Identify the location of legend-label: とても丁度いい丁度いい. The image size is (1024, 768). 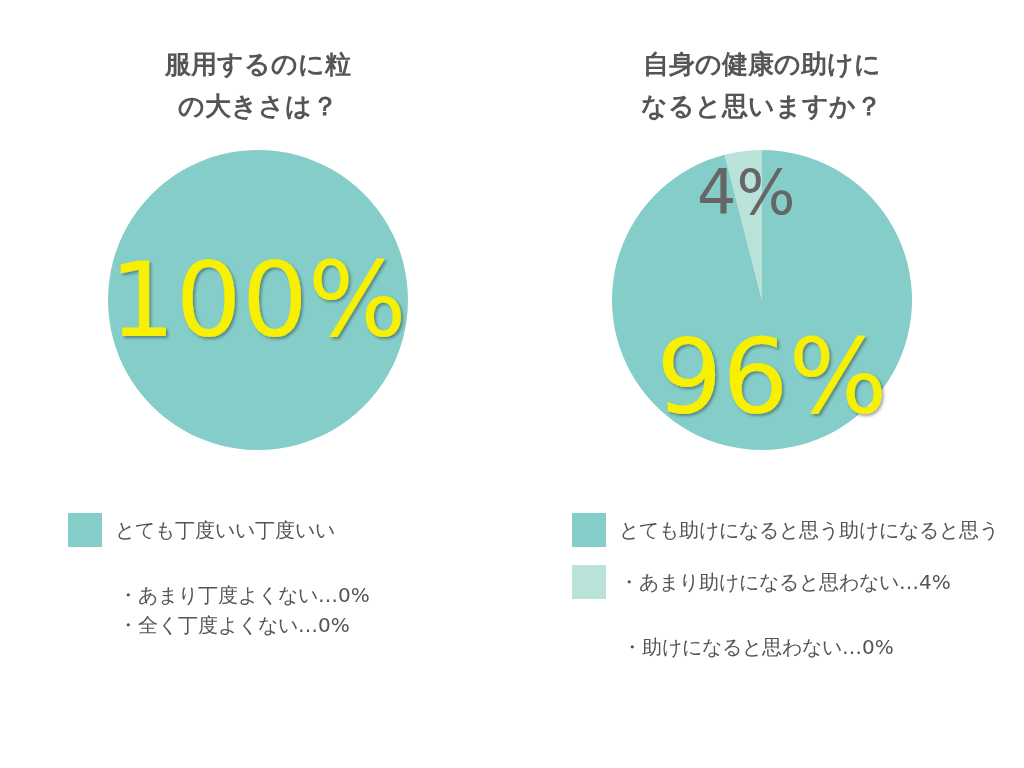
(225, 530).